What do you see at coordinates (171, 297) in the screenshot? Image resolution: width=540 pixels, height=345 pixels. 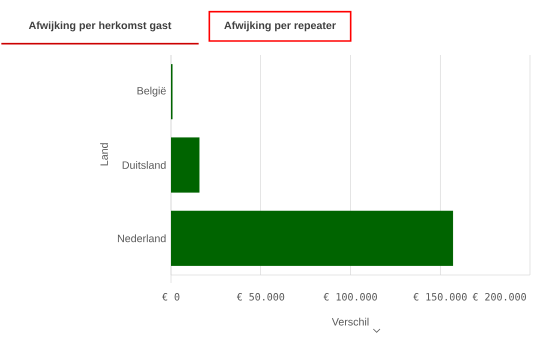 I see `x-tick-label: € 0` at bounding box center [171, 297].